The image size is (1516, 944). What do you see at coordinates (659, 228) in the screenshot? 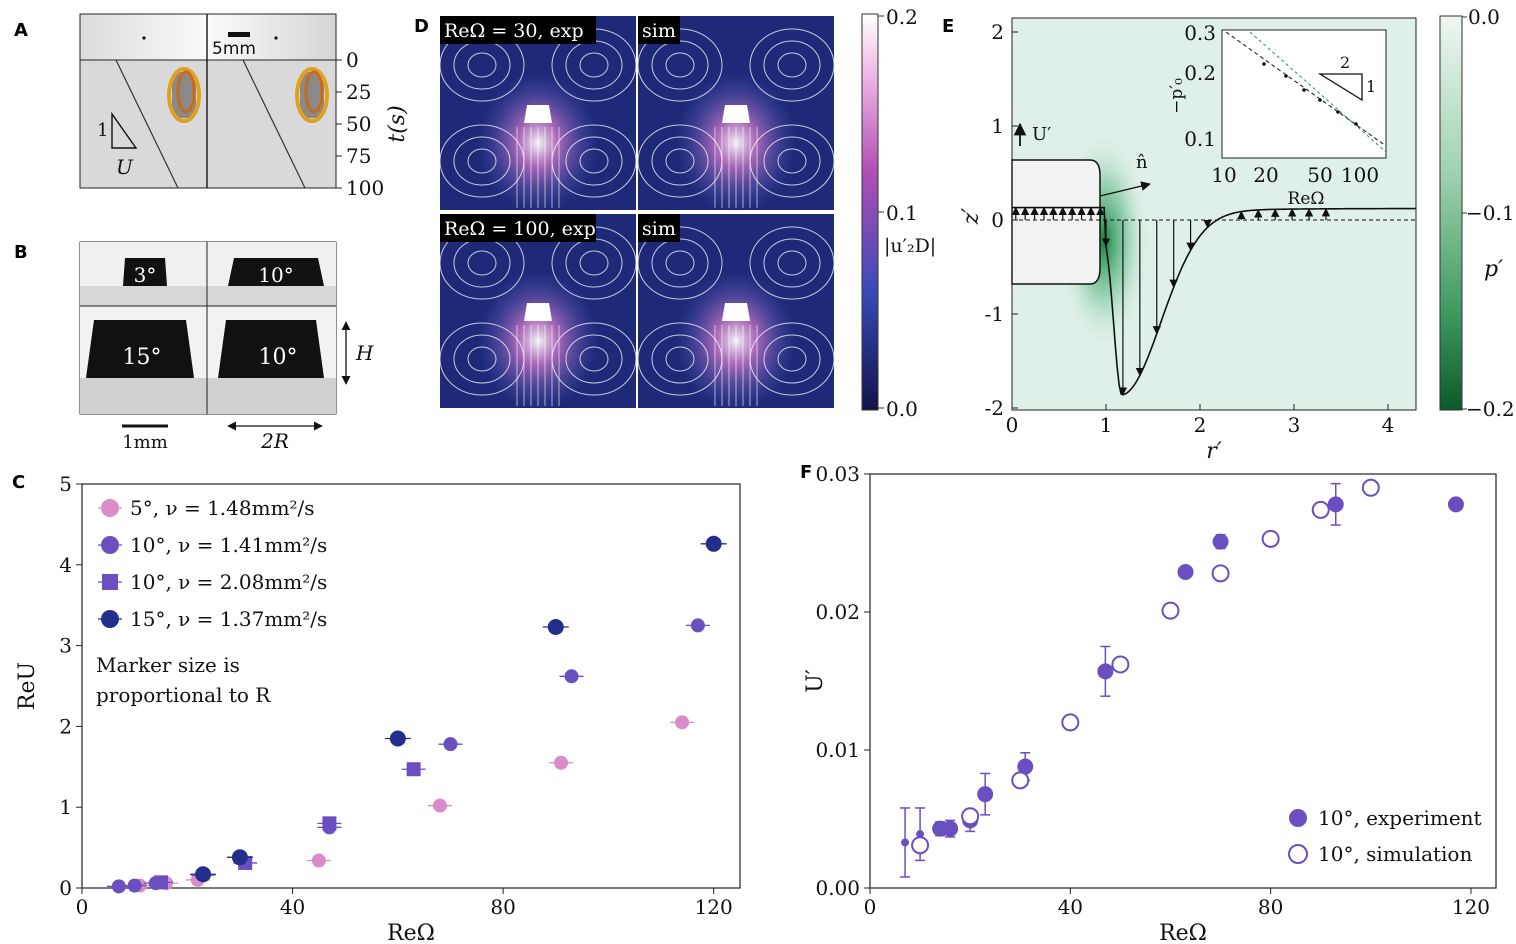
I see `tag-background` at bounding box center [659, 228].